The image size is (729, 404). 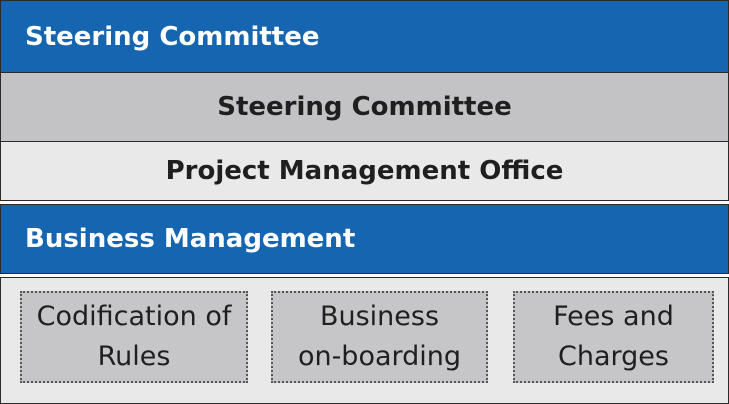 What do you see at coordinates (134, 337) in the screenshot?
I see `workstream-codification-of-rules: Codification of Rules` at bounding box center [134, 337].